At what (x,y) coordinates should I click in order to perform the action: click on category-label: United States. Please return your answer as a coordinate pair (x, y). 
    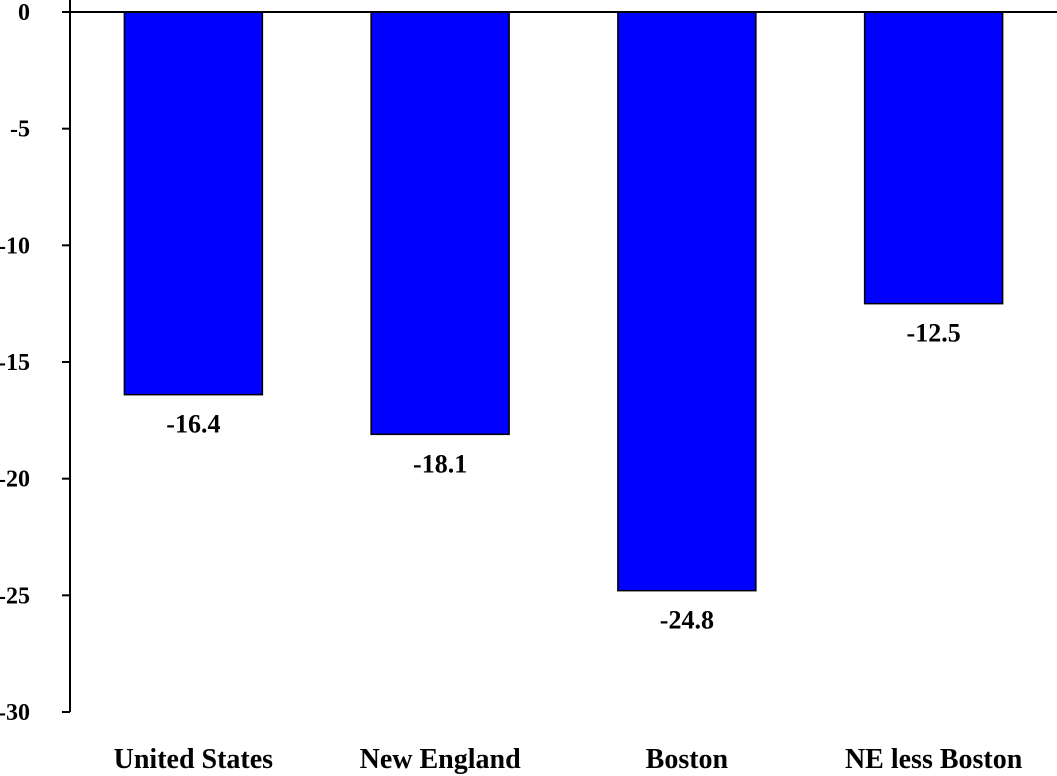
    Looking at the image, I should click on (194, 759).